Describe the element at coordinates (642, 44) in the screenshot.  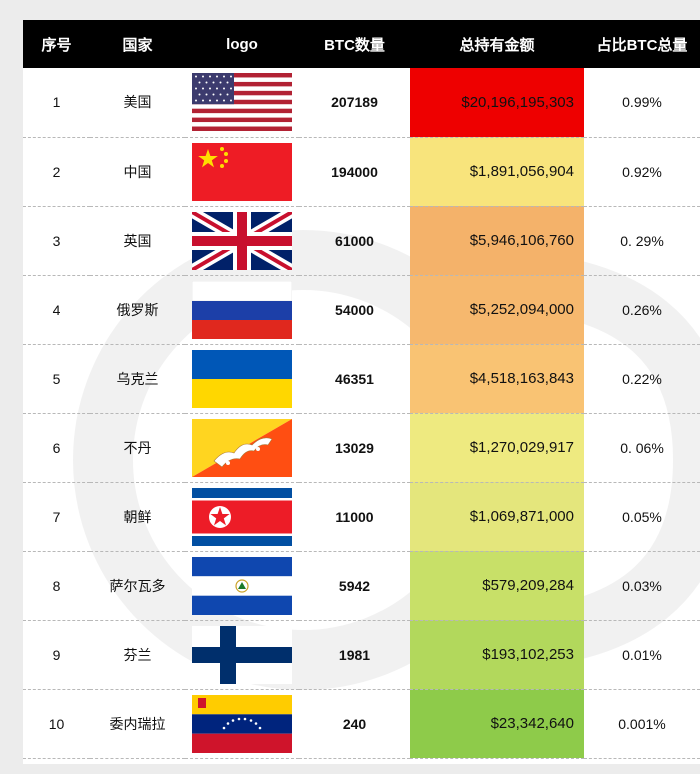
I see `header-share: 占比BTC总量` at that location.